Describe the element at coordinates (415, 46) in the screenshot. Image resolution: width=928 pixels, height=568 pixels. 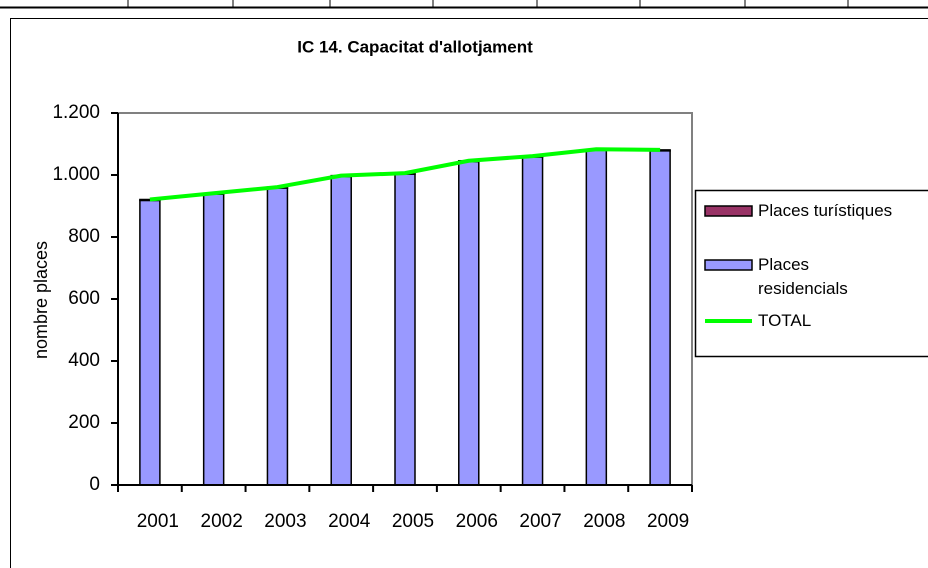
I see `chart-title: IC 14. Capacitat d'allotjament` at that location.